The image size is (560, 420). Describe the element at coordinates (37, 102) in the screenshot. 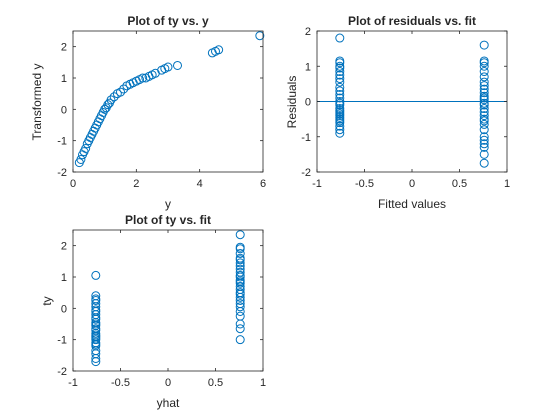

I see `y-axis-label: Transformed y` at that location.